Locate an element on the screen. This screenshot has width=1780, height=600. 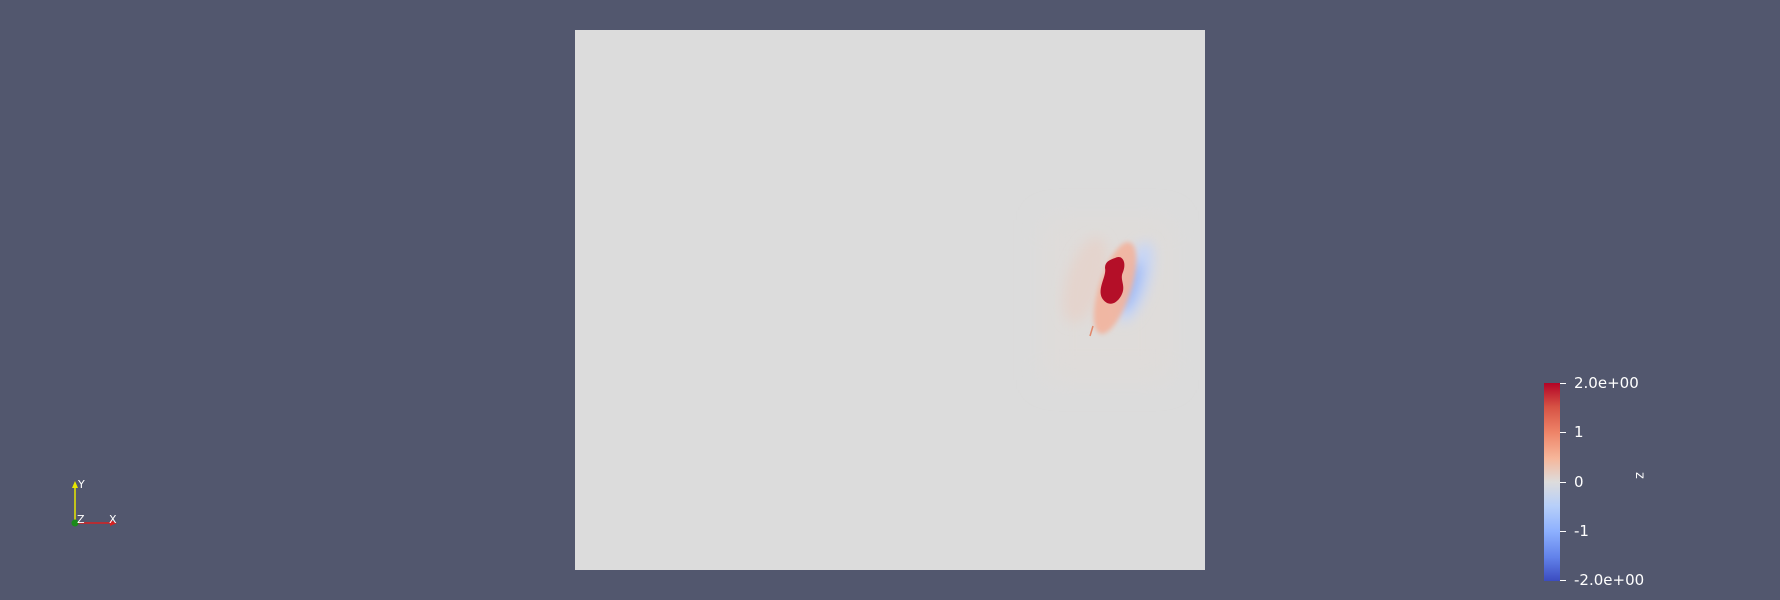
scalar-field-plot is located at coordinates (1107, 300).